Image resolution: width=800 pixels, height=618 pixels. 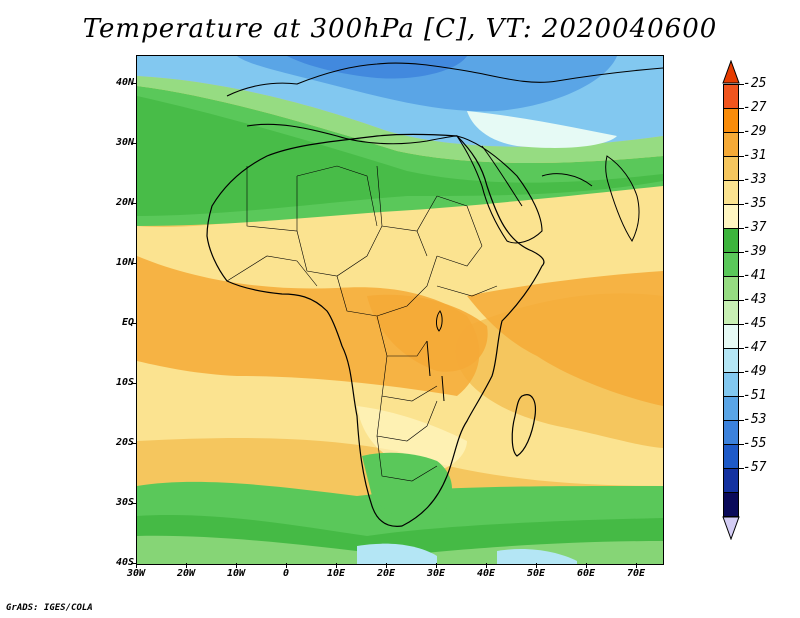 I want to click on colorbar-label: -33, so click(x=755, y=179).